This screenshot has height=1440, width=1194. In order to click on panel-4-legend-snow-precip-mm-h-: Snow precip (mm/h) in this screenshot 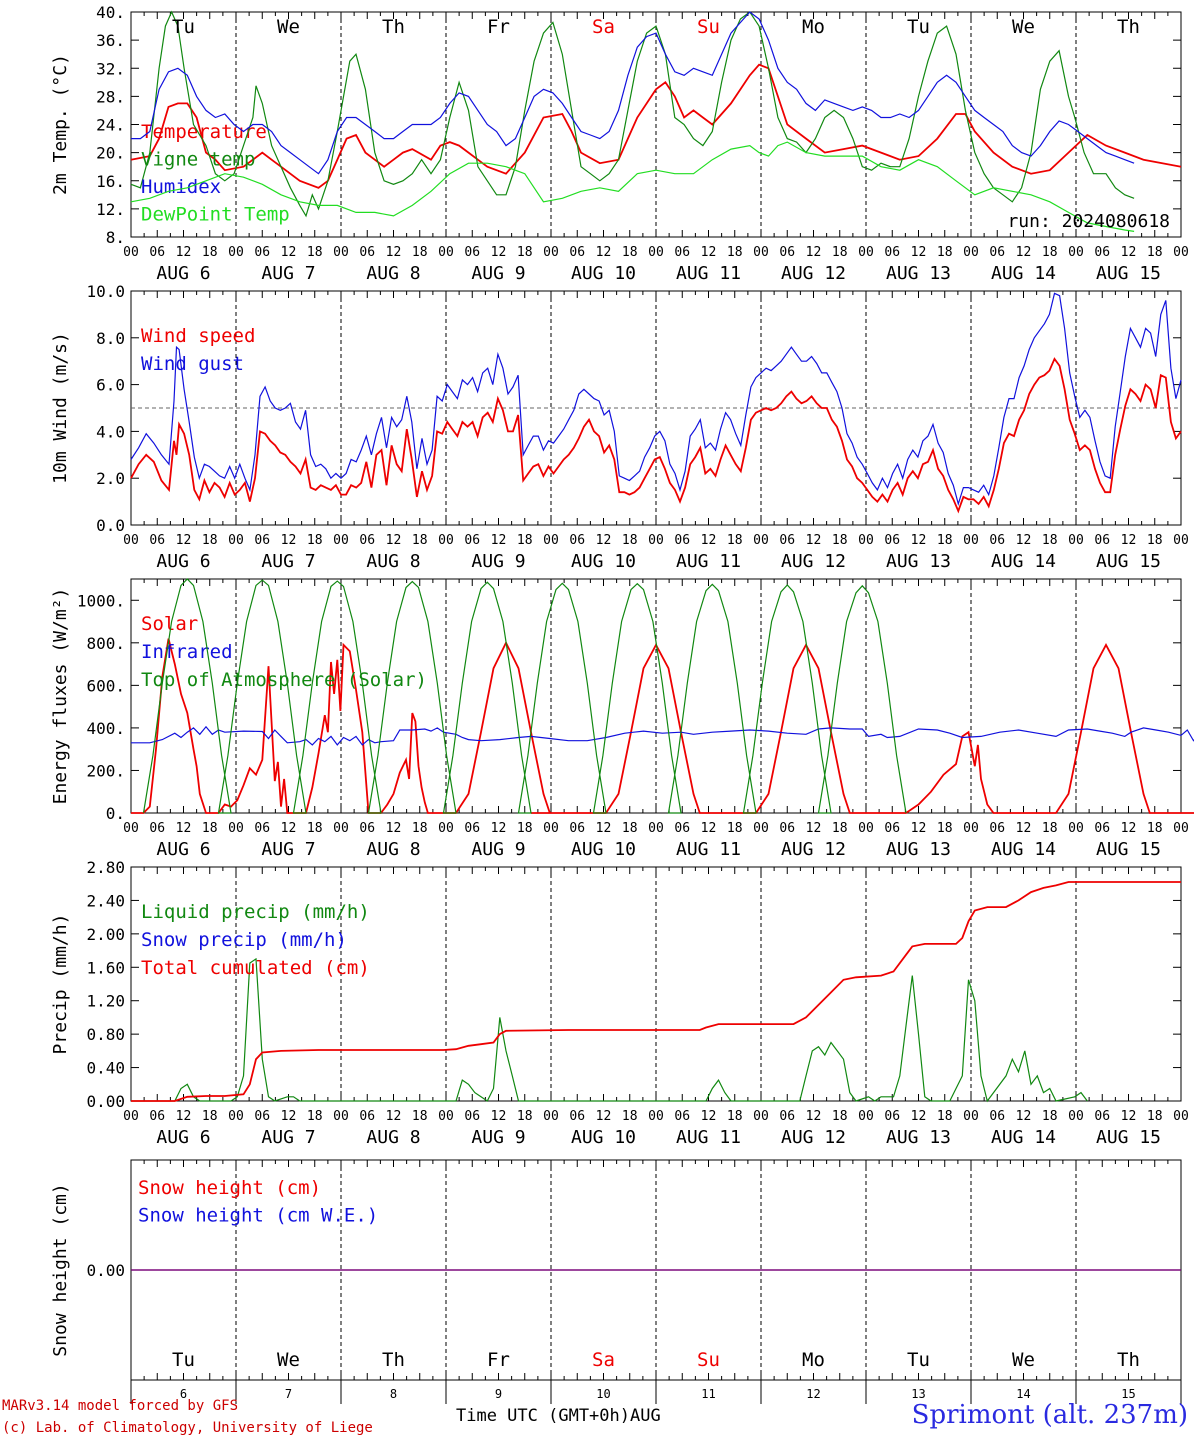, I will do `click(244, 940)`.